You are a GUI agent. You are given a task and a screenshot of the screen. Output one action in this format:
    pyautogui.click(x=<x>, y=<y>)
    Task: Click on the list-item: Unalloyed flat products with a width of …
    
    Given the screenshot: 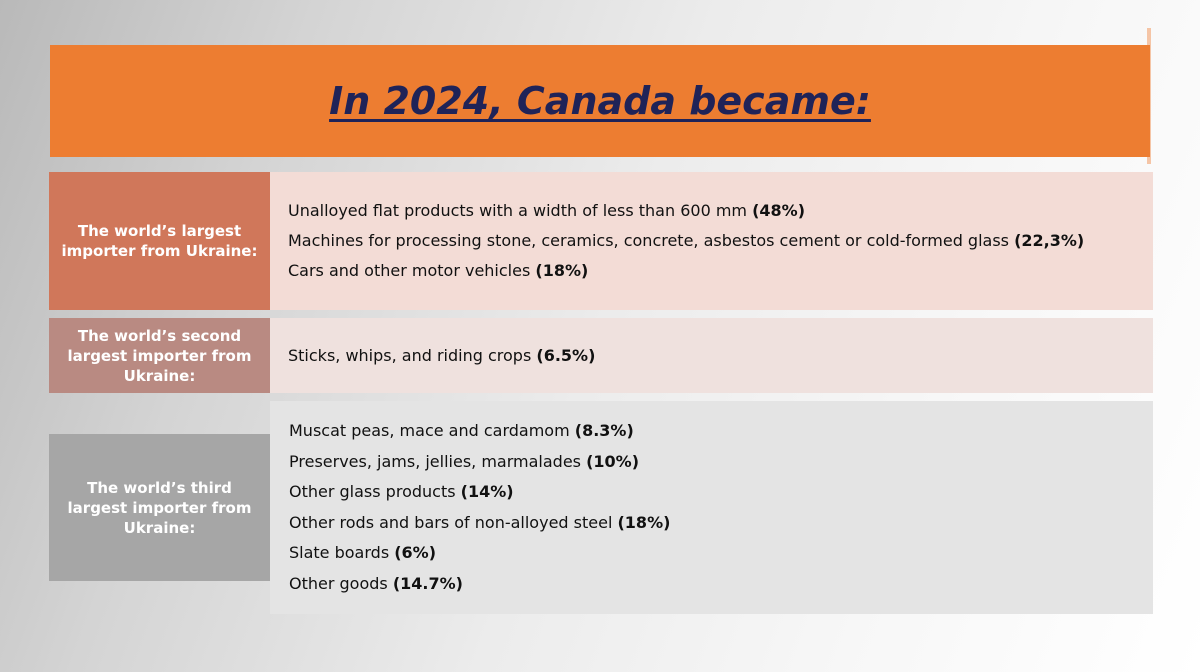 What is the action you would take?
    pyautogui.click(x=720, y=211)
    